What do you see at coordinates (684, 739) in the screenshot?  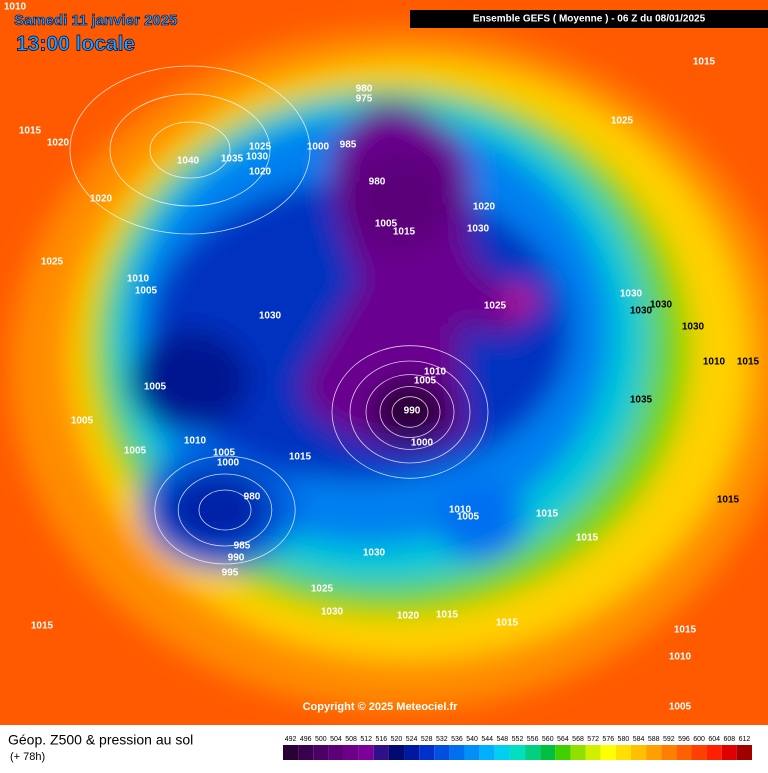 I see `colorbar-label: 596` at bounding box center [684, 739].